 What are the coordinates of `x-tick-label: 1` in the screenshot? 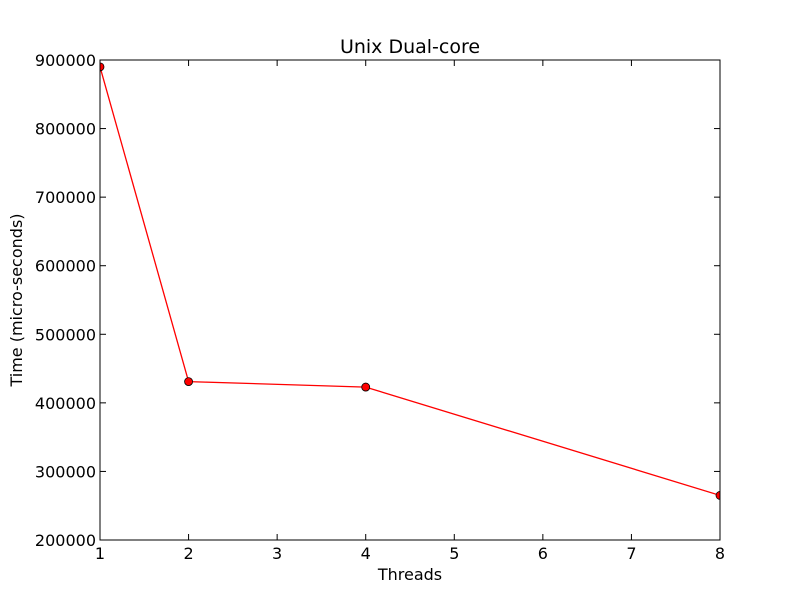 It's located at (100, 553).